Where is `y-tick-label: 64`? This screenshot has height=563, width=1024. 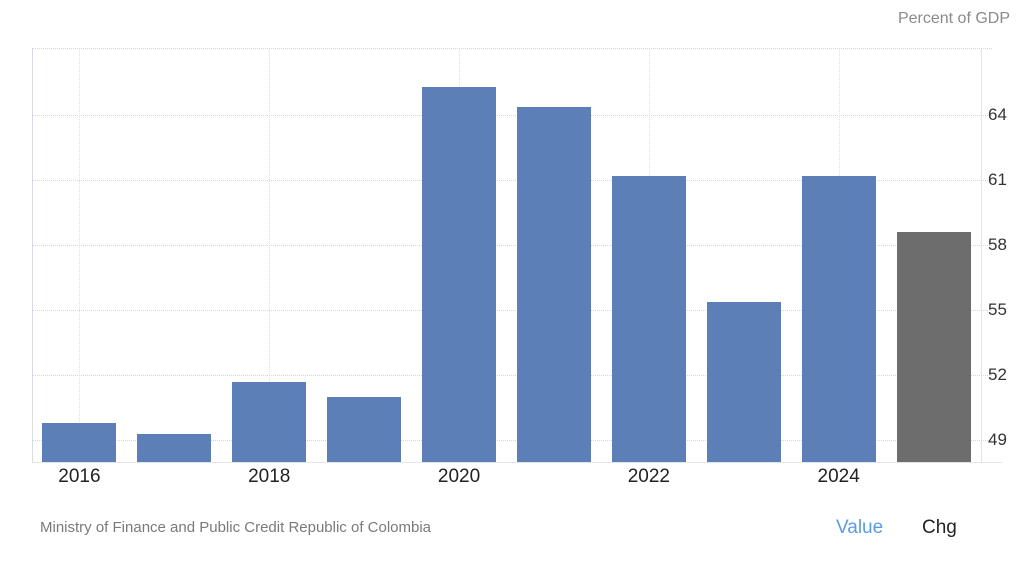 y-tick-label: 64 is located at coordinates (997, 115).